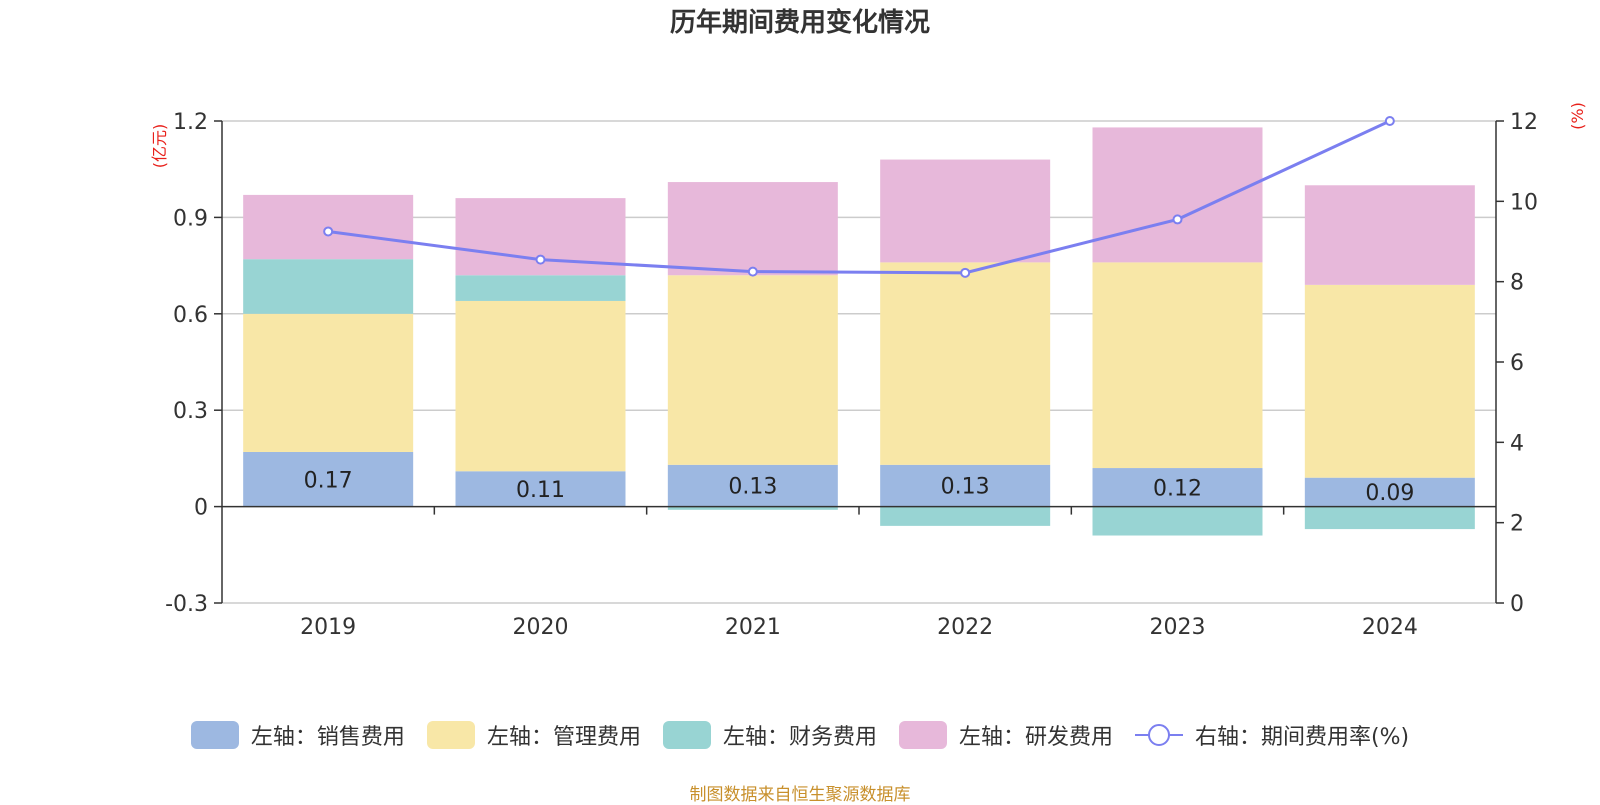 This screenshot has width=1600, height=805. What do you see at coordinates (752, 271) in the screenshot?
I see `rate-point-2021` at bounding box center [752, 271].